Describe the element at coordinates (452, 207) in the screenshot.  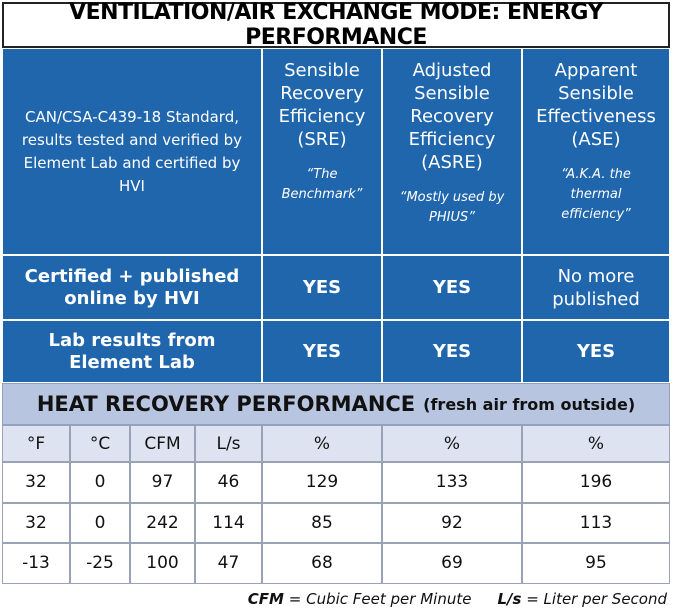
I see `column-note: “Mostly used by PHIUS”` at that location.